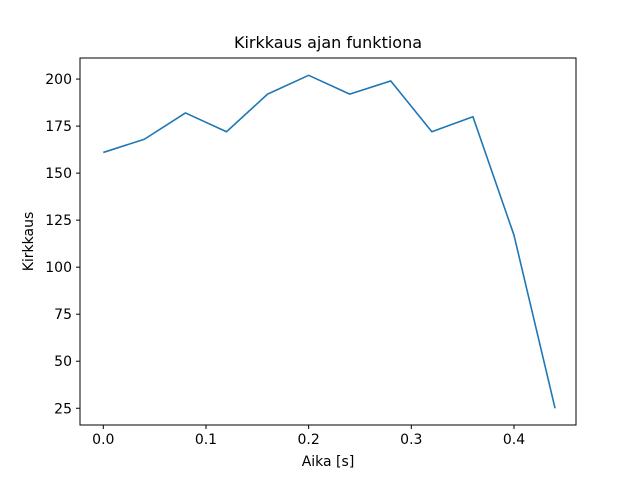 Image resolution: width=640 pixels, height=480 pixels. What do you see at coordinates (103, 440) in the screenshot?
I see `x-tick-label: 0.0` at bounding box center [103, 440].